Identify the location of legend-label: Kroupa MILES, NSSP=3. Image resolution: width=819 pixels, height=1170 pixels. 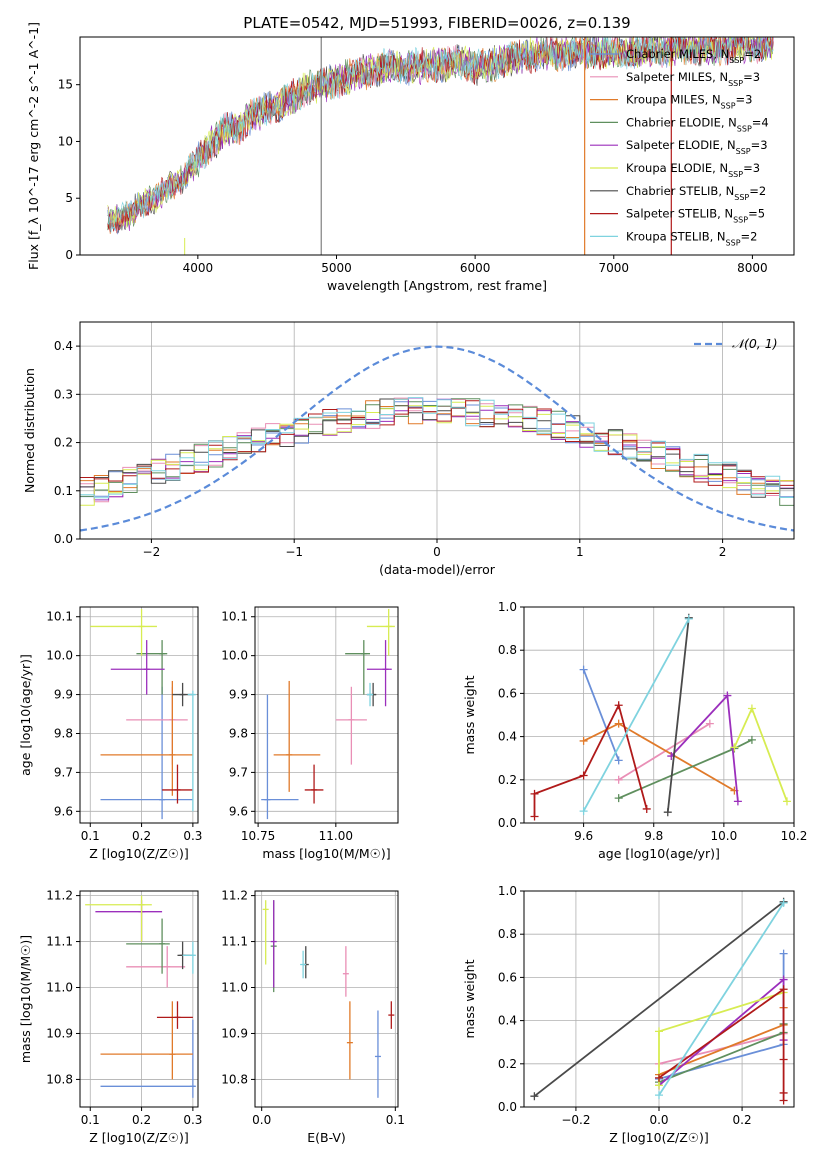
(689, 102).